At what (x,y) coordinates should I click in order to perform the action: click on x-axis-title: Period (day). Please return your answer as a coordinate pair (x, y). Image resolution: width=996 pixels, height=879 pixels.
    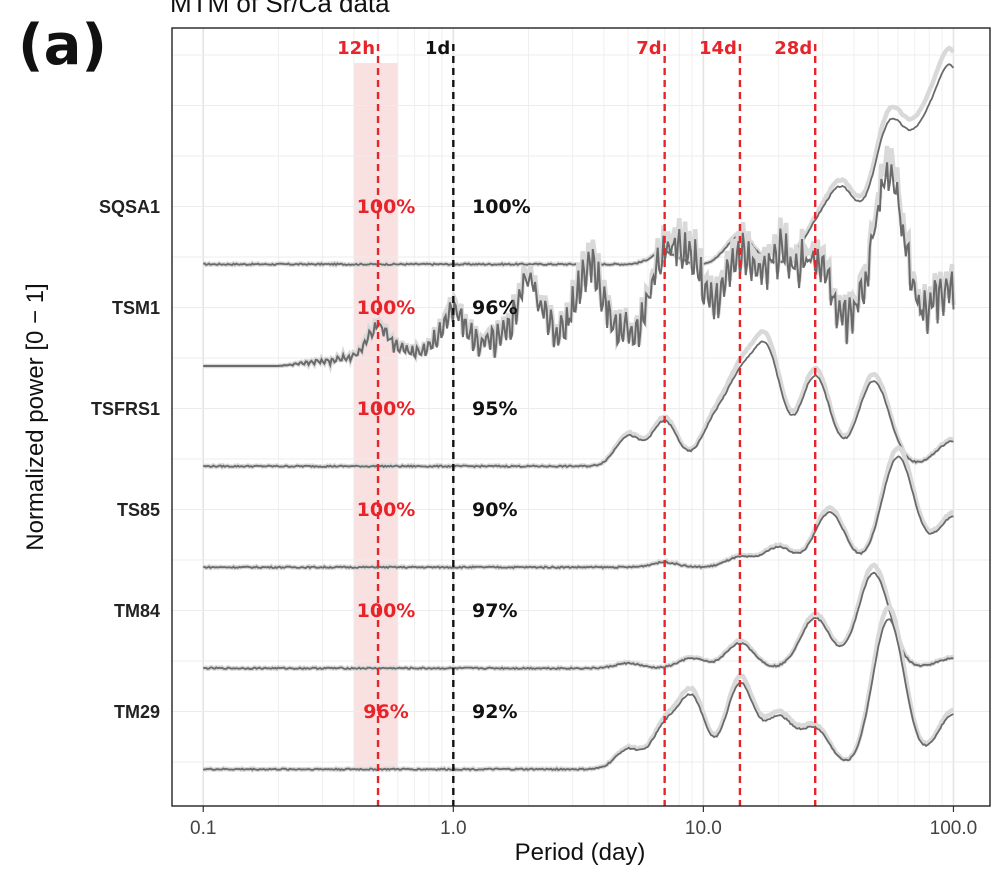
    Looking at the image, I should click on (580, 852).